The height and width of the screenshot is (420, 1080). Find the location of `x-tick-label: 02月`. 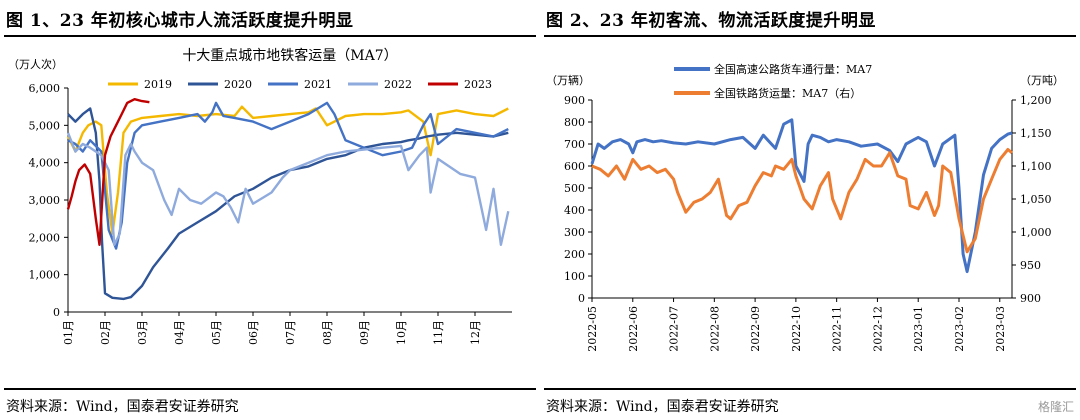

x-tick-label: 02月 is located at coordinates (105, 332).